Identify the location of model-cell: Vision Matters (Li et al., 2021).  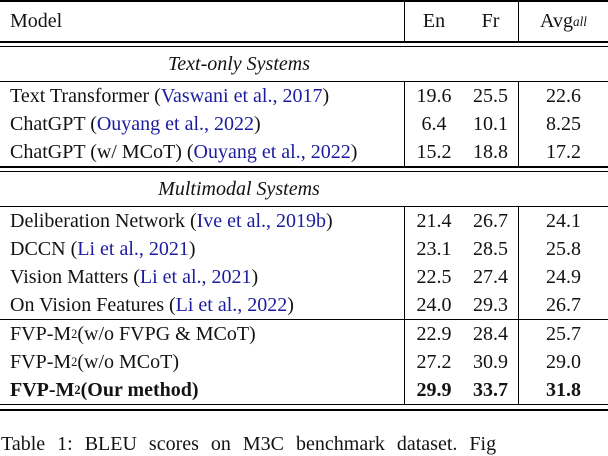
(202, 277).